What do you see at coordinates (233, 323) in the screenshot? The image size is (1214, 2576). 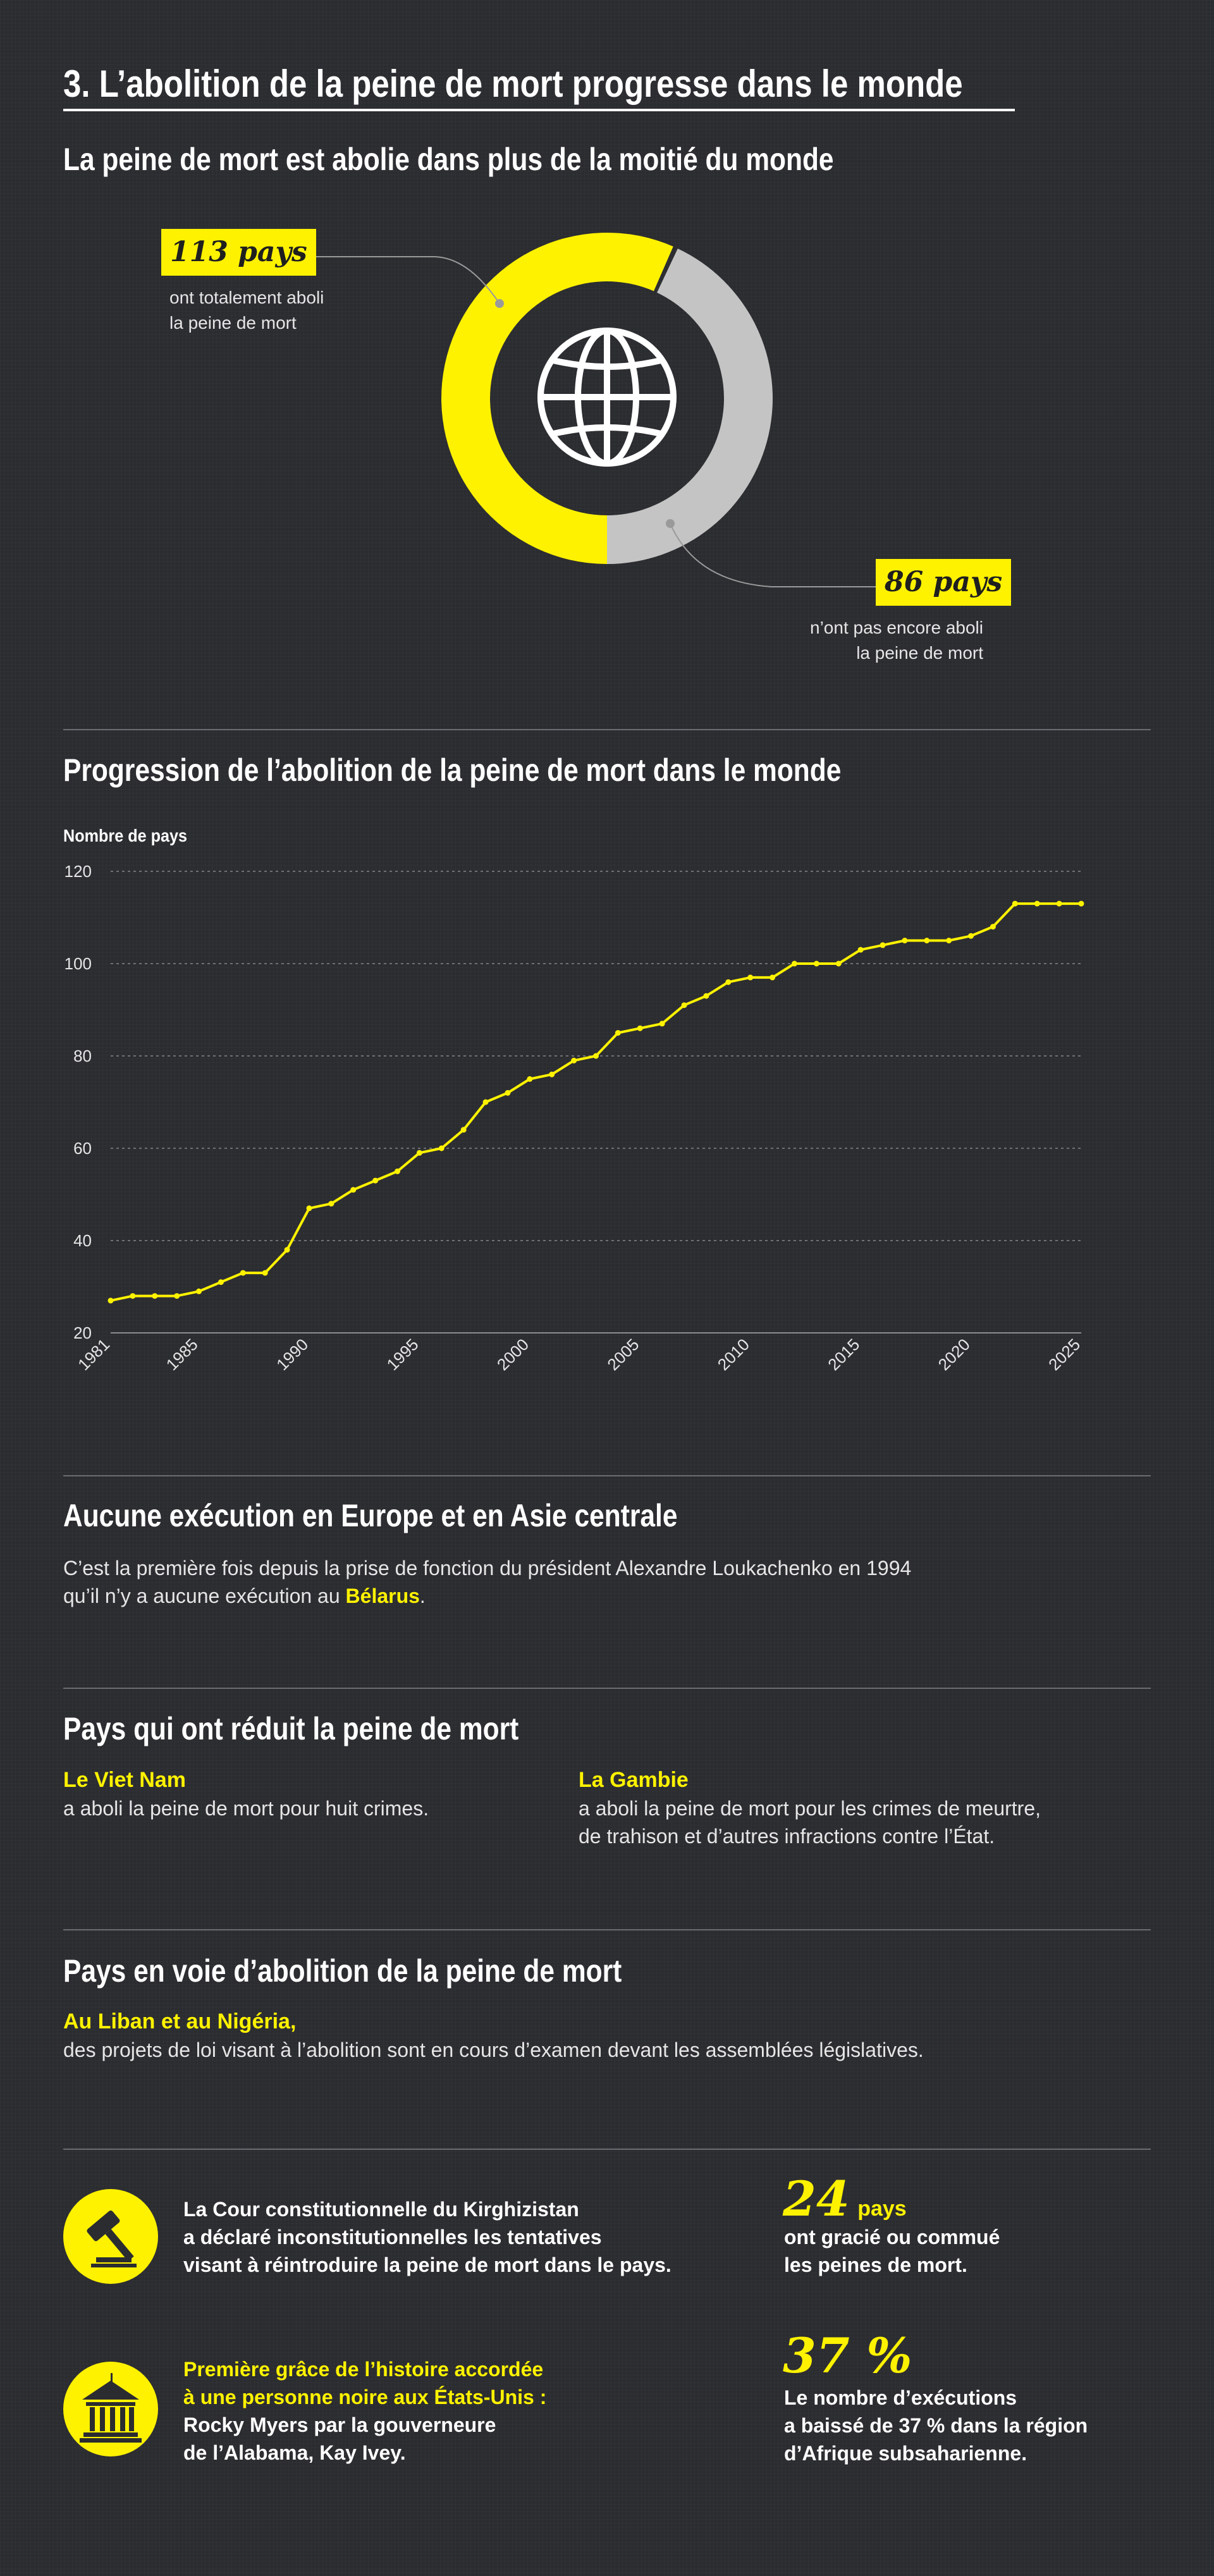 I see `abolished-desc-2: la peine de mort` at bounding box center [233, 323].